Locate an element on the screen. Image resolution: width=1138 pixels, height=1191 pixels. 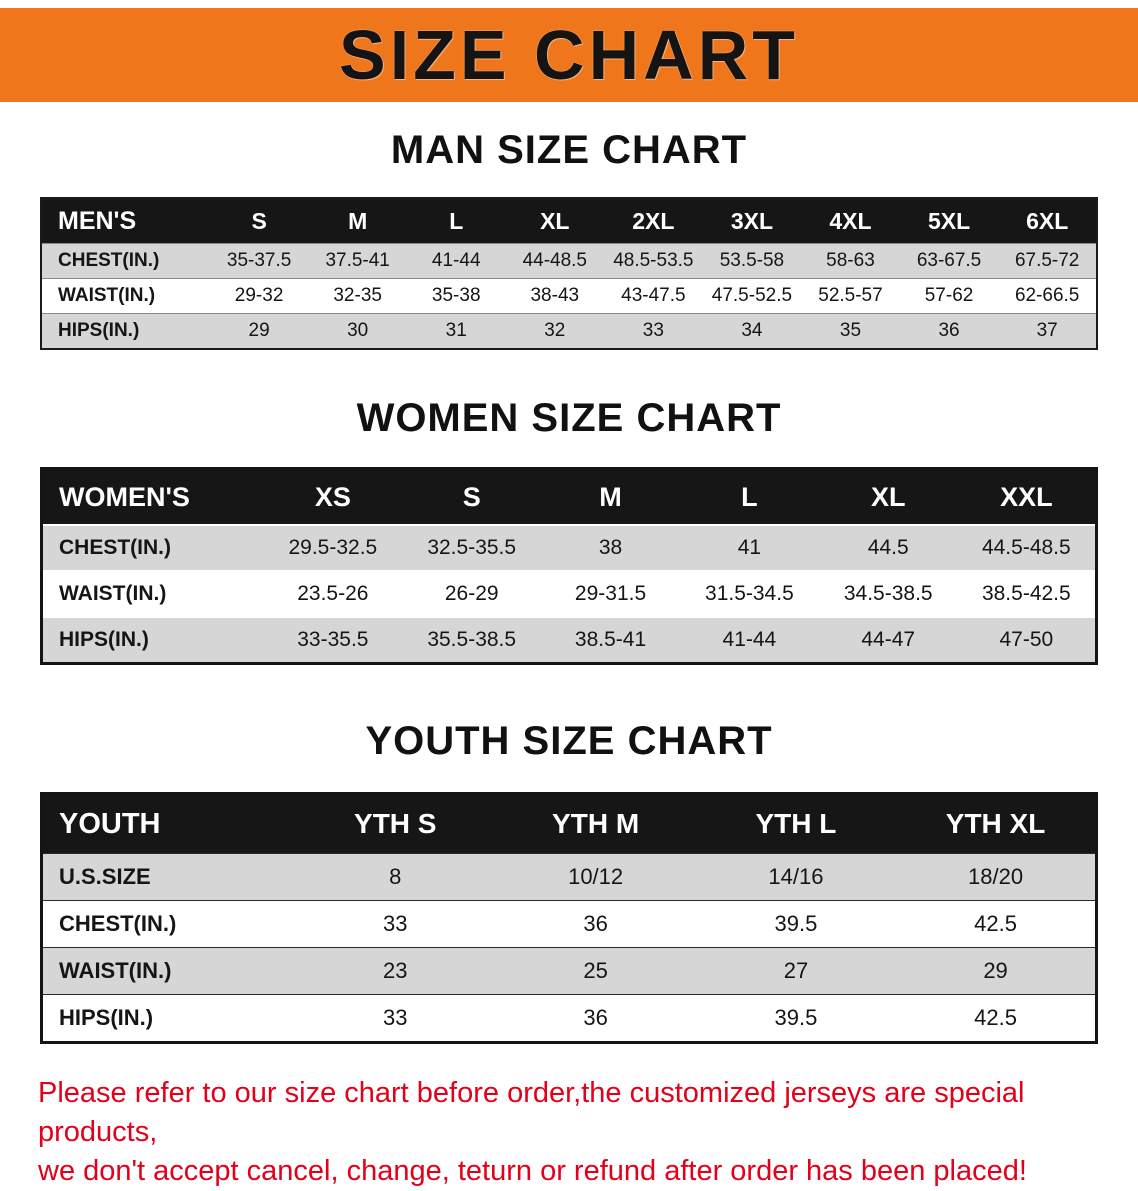
table-title-cell: WOMEN'S is located at coordinates (152, 496).